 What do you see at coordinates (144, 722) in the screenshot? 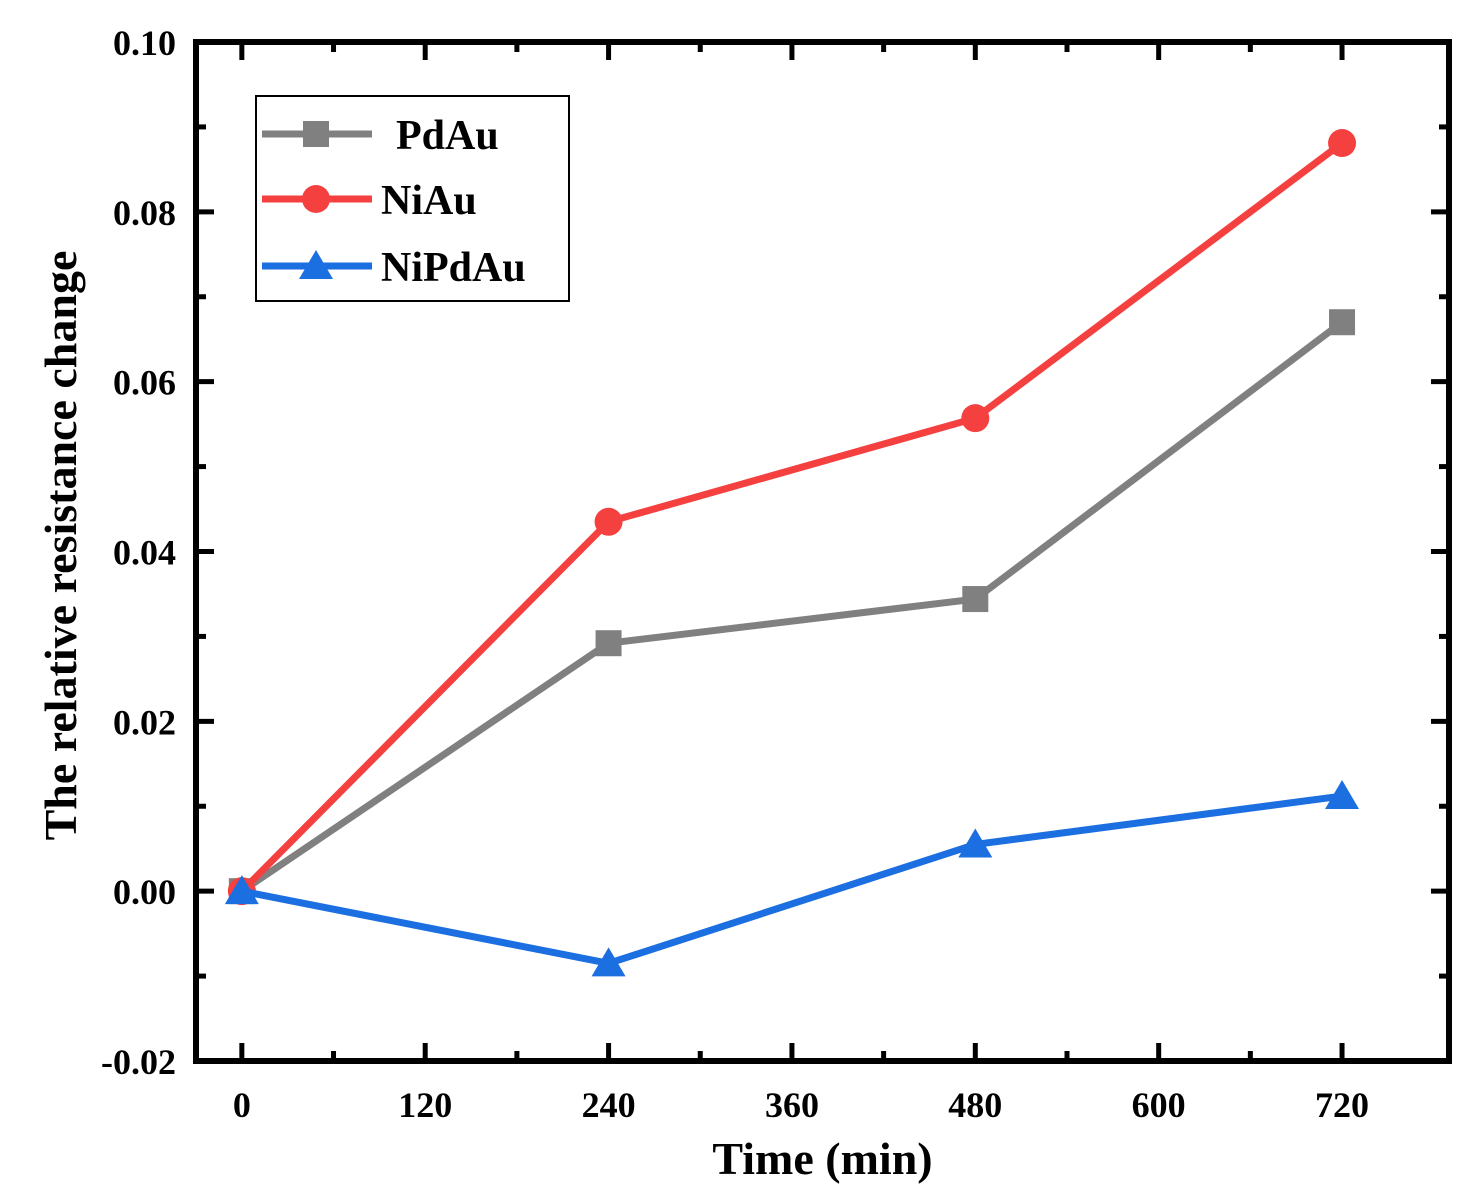
I see `y-tick-label: 0.02` at bounding box center [144, 722].